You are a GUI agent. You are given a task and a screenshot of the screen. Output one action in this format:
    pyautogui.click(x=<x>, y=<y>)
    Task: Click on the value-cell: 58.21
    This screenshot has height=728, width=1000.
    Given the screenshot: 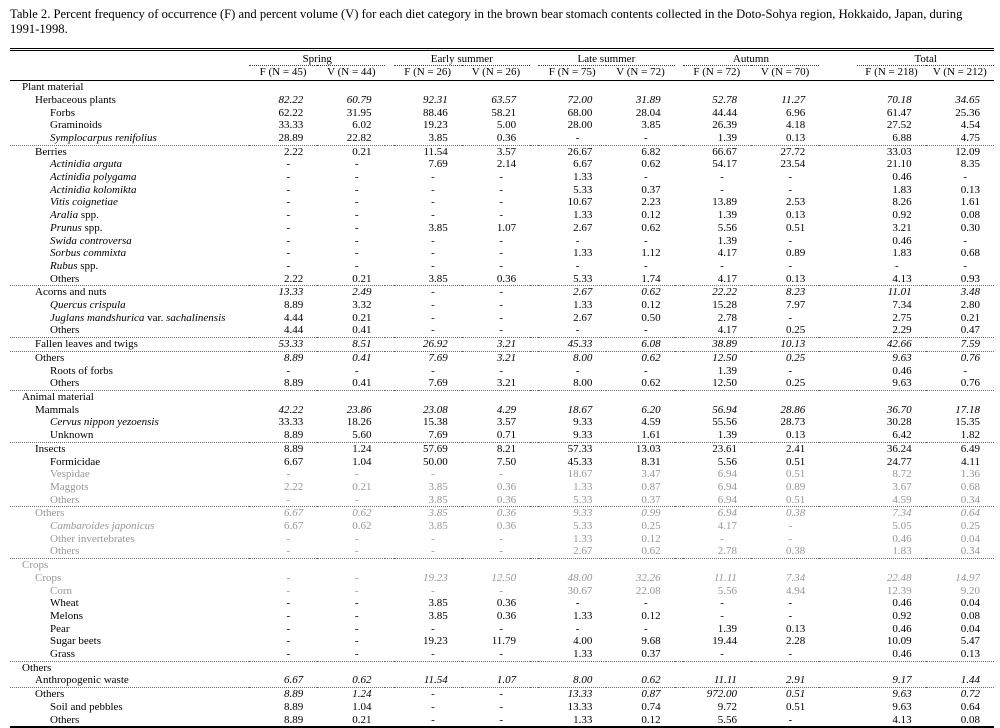 What is the action you would take?
    pyautogui.click(x=504, y=112)
    